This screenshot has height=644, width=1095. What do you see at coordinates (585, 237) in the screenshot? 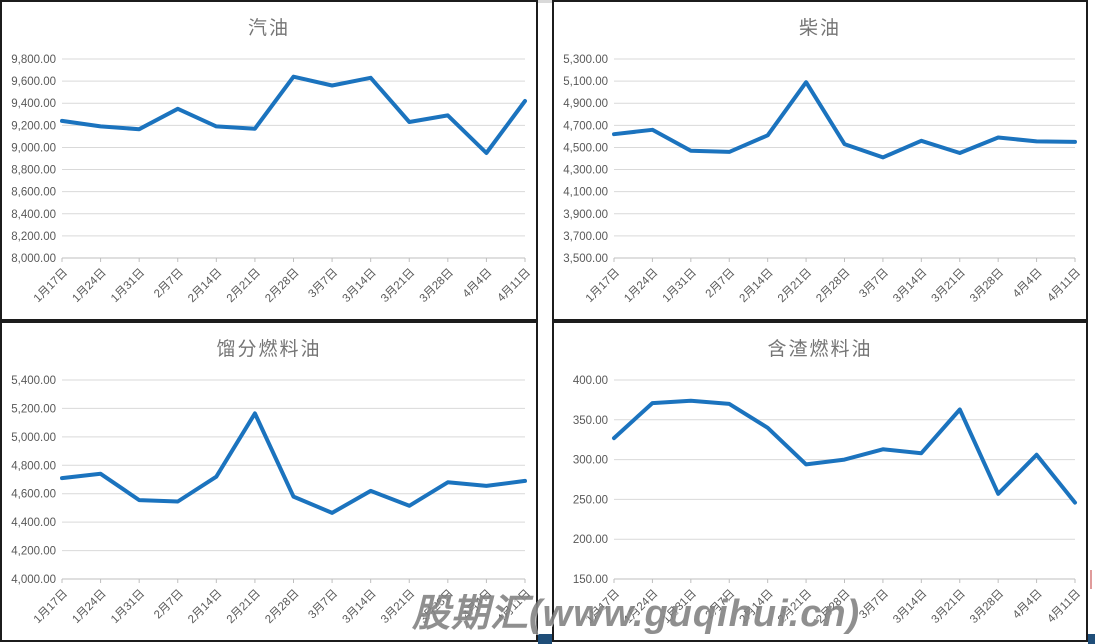
I see `svg-text: 3,700.00` at bounding box center [585, 237].